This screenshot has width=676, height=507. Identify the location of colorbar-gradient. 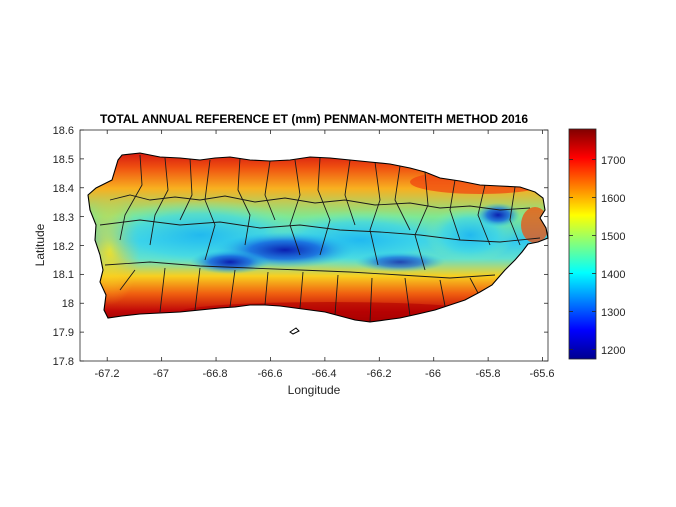
(582, 244).